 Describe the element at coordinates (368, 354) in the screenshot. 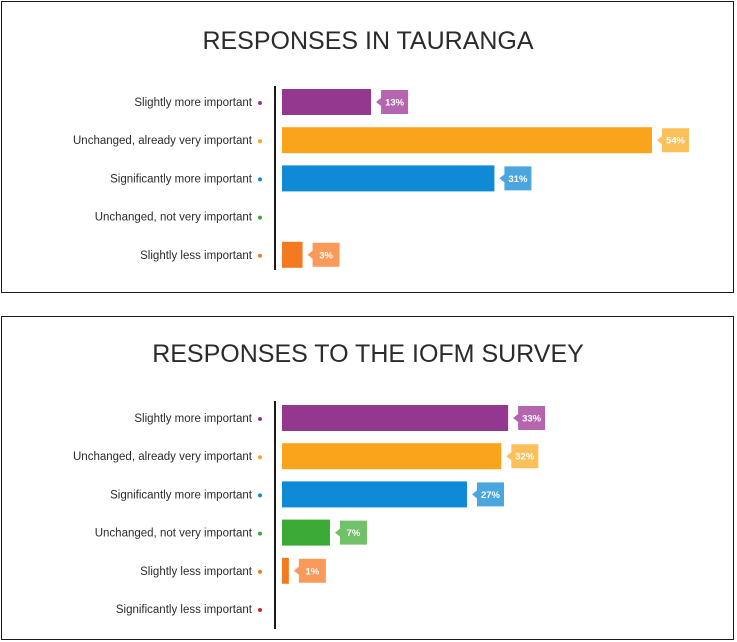

I see `chart-title: RESPONSES TO THE IOFM SURVEY` at that location.